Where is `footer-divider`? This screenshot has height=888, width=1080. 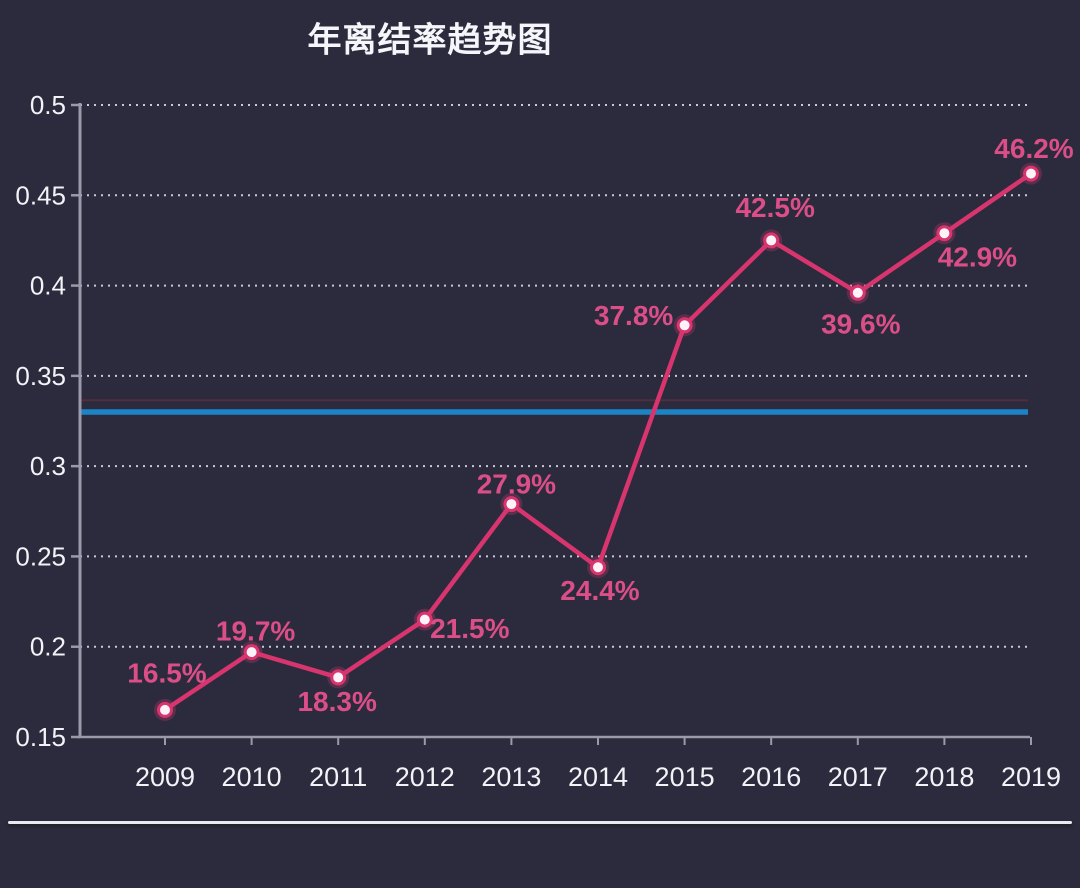 footer-divider is located at coordinates (540, 822).